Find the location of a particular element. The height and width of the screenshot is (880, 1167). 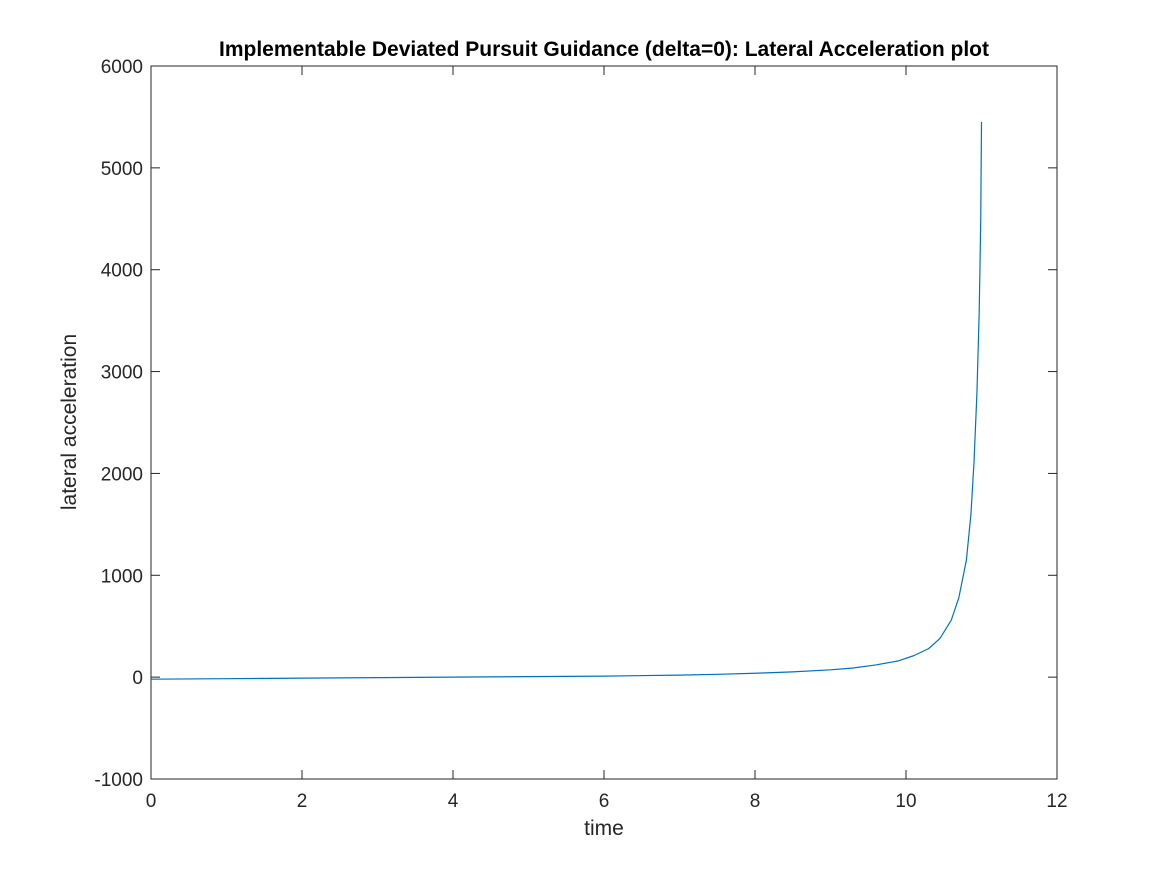

y-axis-label: lateral acceleration is located at coordinates (69, 422).